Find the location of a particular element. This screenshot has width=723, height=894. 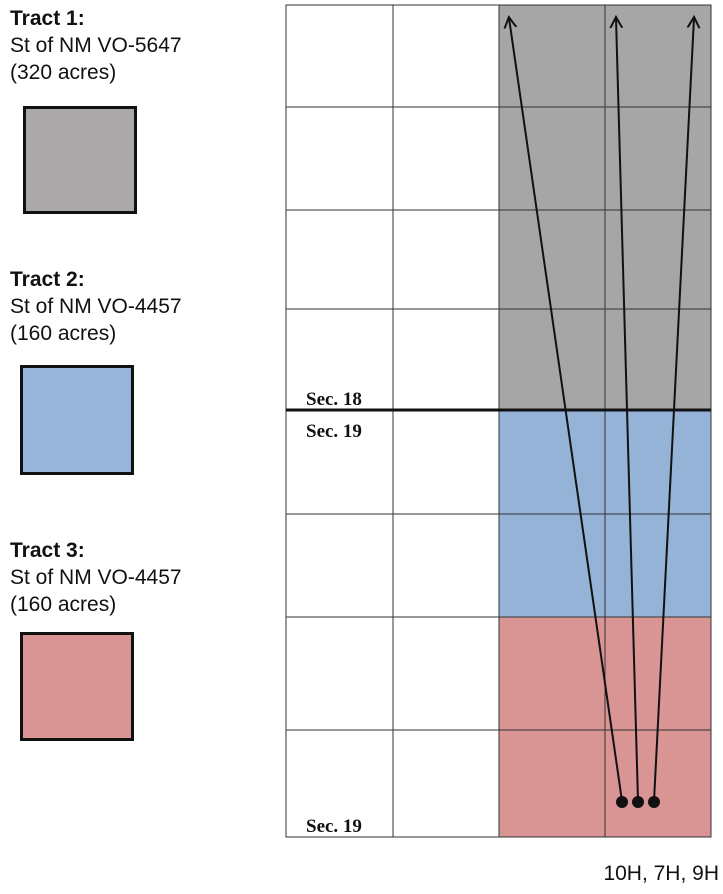

tract-3-swatch is located at coordinates (77, 686).